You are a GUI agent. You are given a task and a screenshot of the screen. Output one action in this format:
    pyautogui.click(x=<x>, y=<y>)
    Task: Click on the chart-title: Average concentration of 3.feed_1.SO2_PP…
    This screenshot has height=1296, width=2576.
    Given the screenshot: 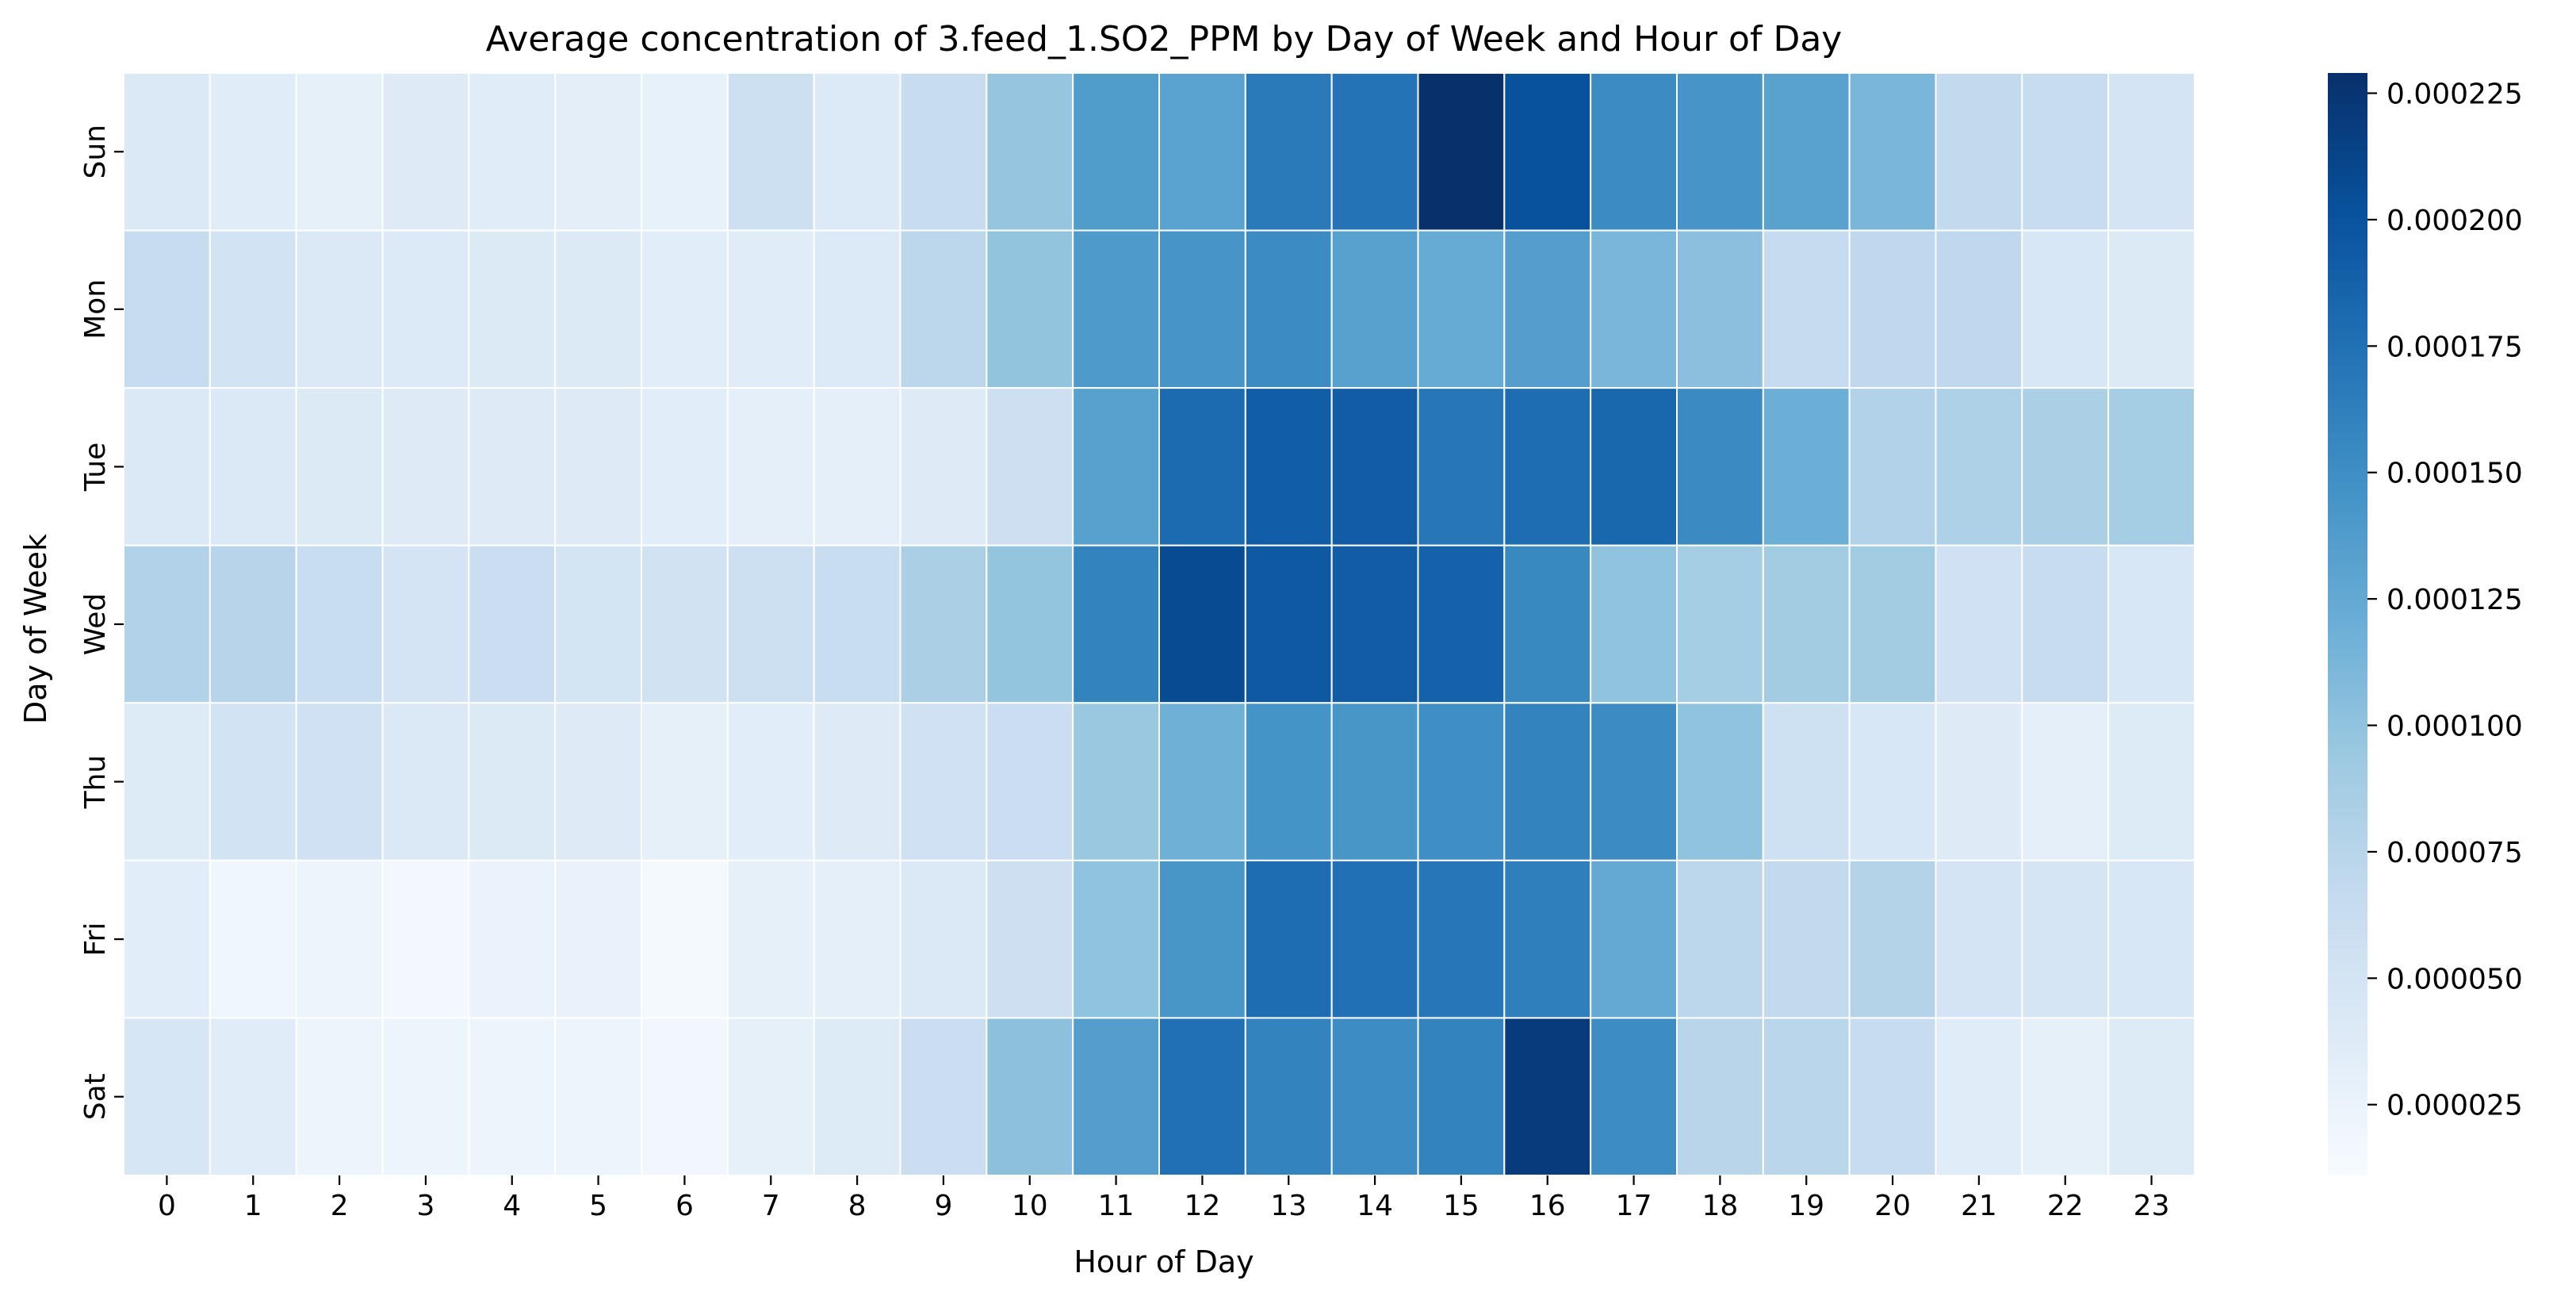 What is the action you would take?
    pyautogui.click(x=1164, y=39)
    